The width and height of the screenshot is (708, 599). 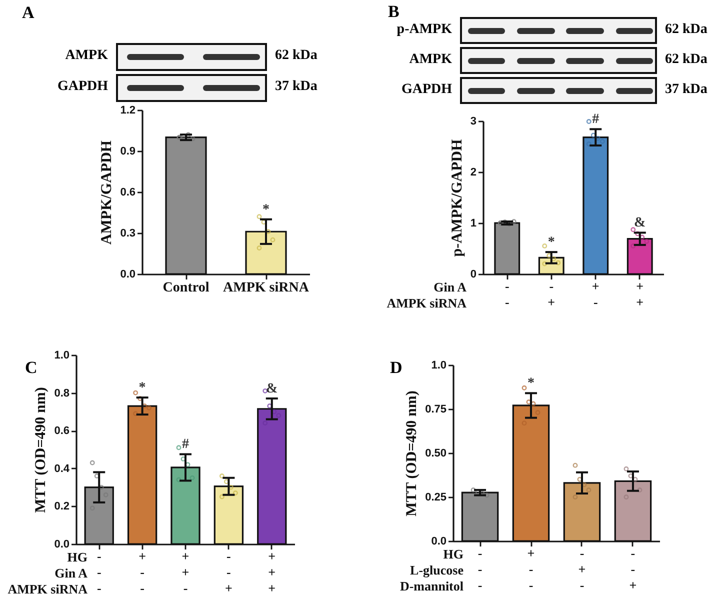 I want to click on x-axis-title: HG Gin A AMPK siRNA, so click(x=48, y=573).